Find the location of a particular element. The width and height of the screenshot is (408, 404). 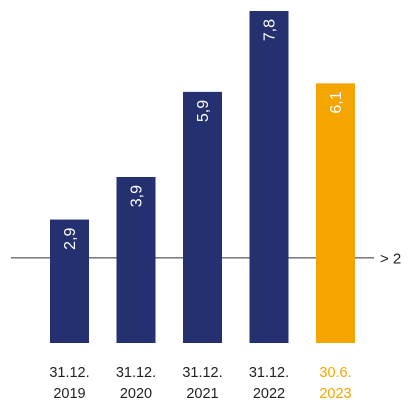

reference-line-label: > 2 is located at coordinates (390, 258).